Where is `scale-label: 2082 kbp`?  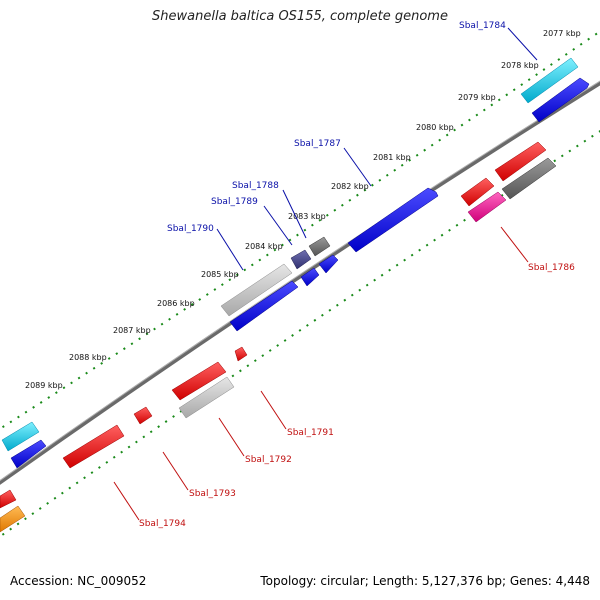 scale-label: 2082 kbp is located at coordinates (350, 186).